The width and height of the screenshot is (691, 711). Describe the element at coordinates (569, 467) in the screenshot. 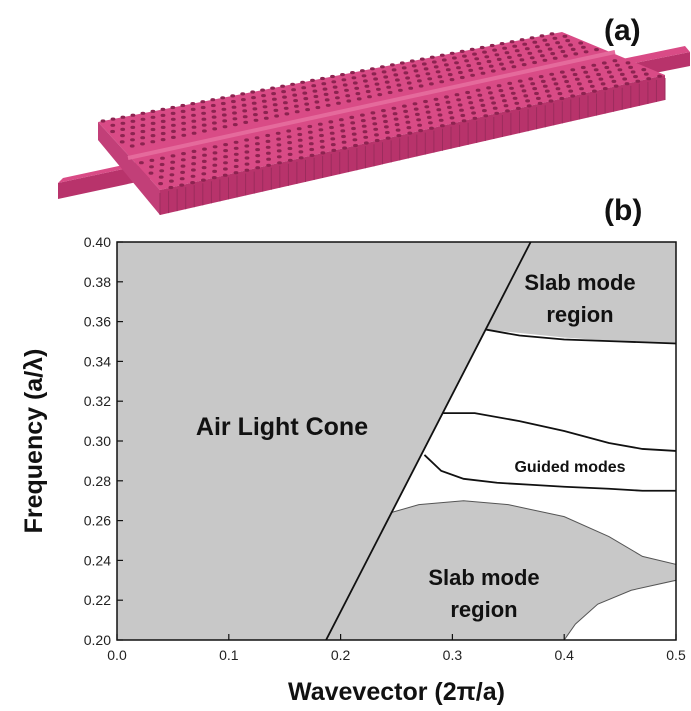

I see `guided-modes-label: Guided modes` at that location.